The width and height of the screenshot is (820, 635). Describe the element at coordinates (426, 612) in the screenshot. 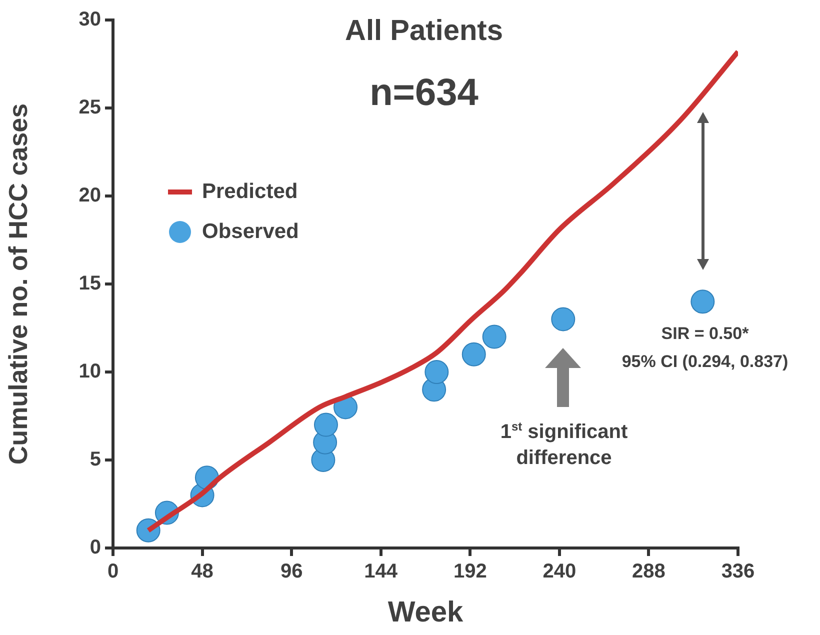

I see `x-axis-title: Week` at that location.